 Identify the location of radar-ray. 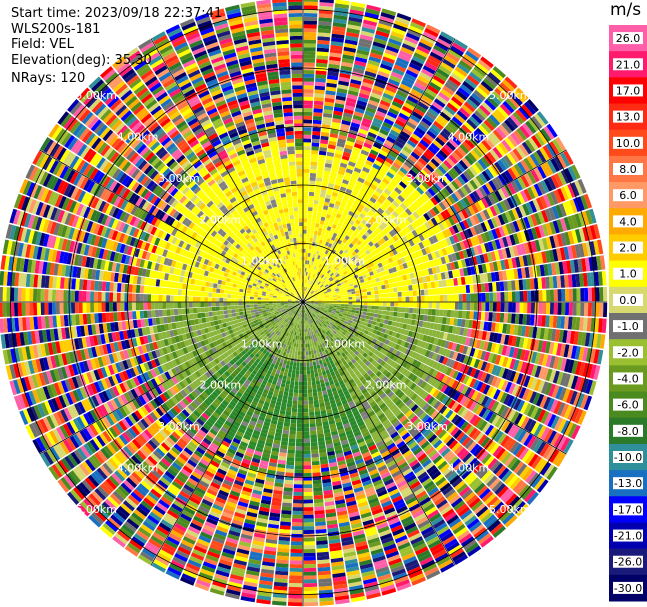
(365, 158).